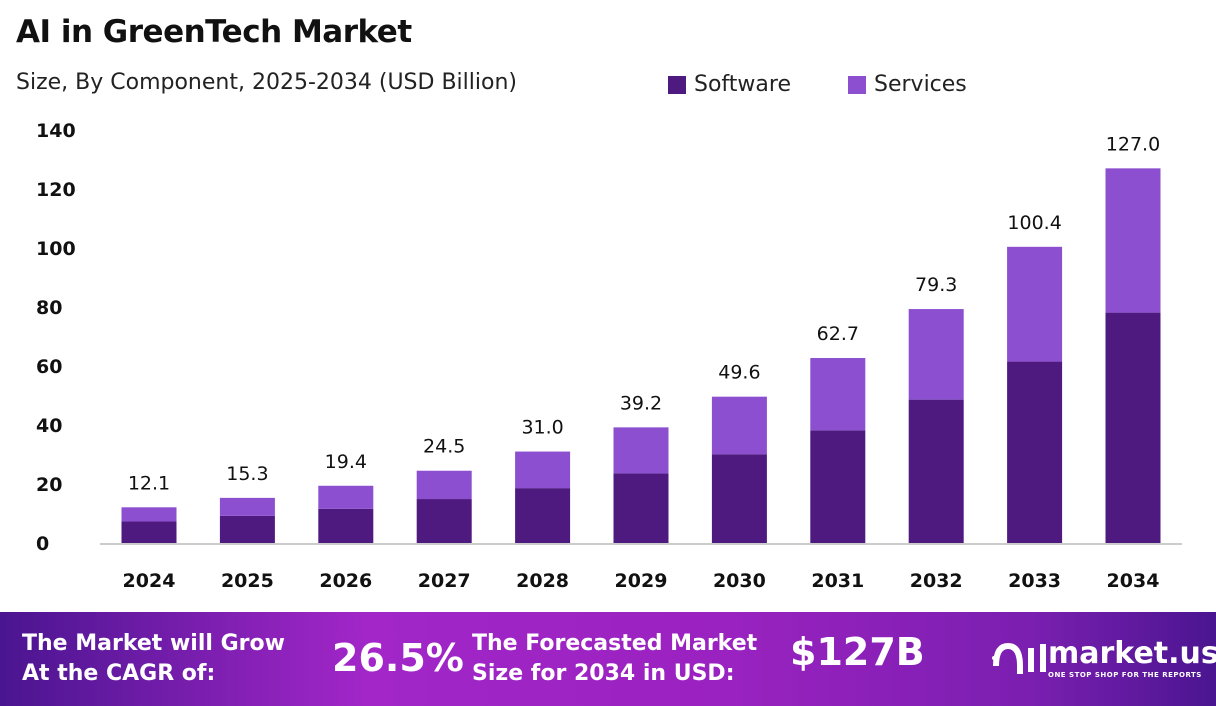  What do you see at coordinates (56, 249) in the screenshot?
I see `y-tick-label: 100` at bounding box center [56, 249].